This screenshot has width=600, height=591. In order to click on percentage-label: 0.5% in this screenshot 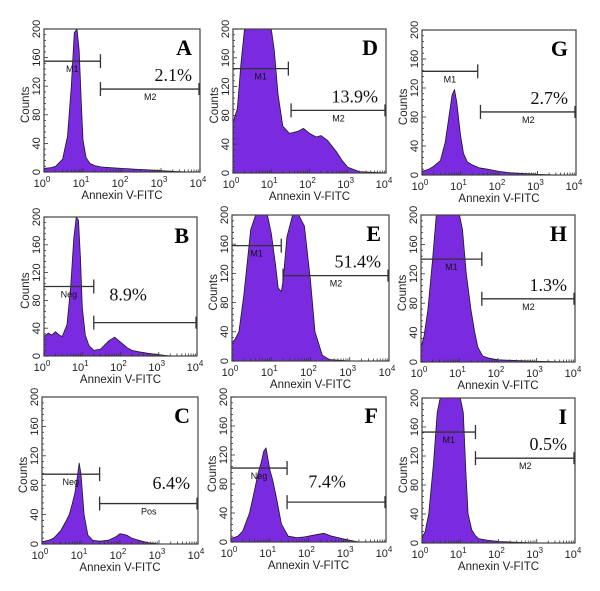, I will do `click(549, 444)`.